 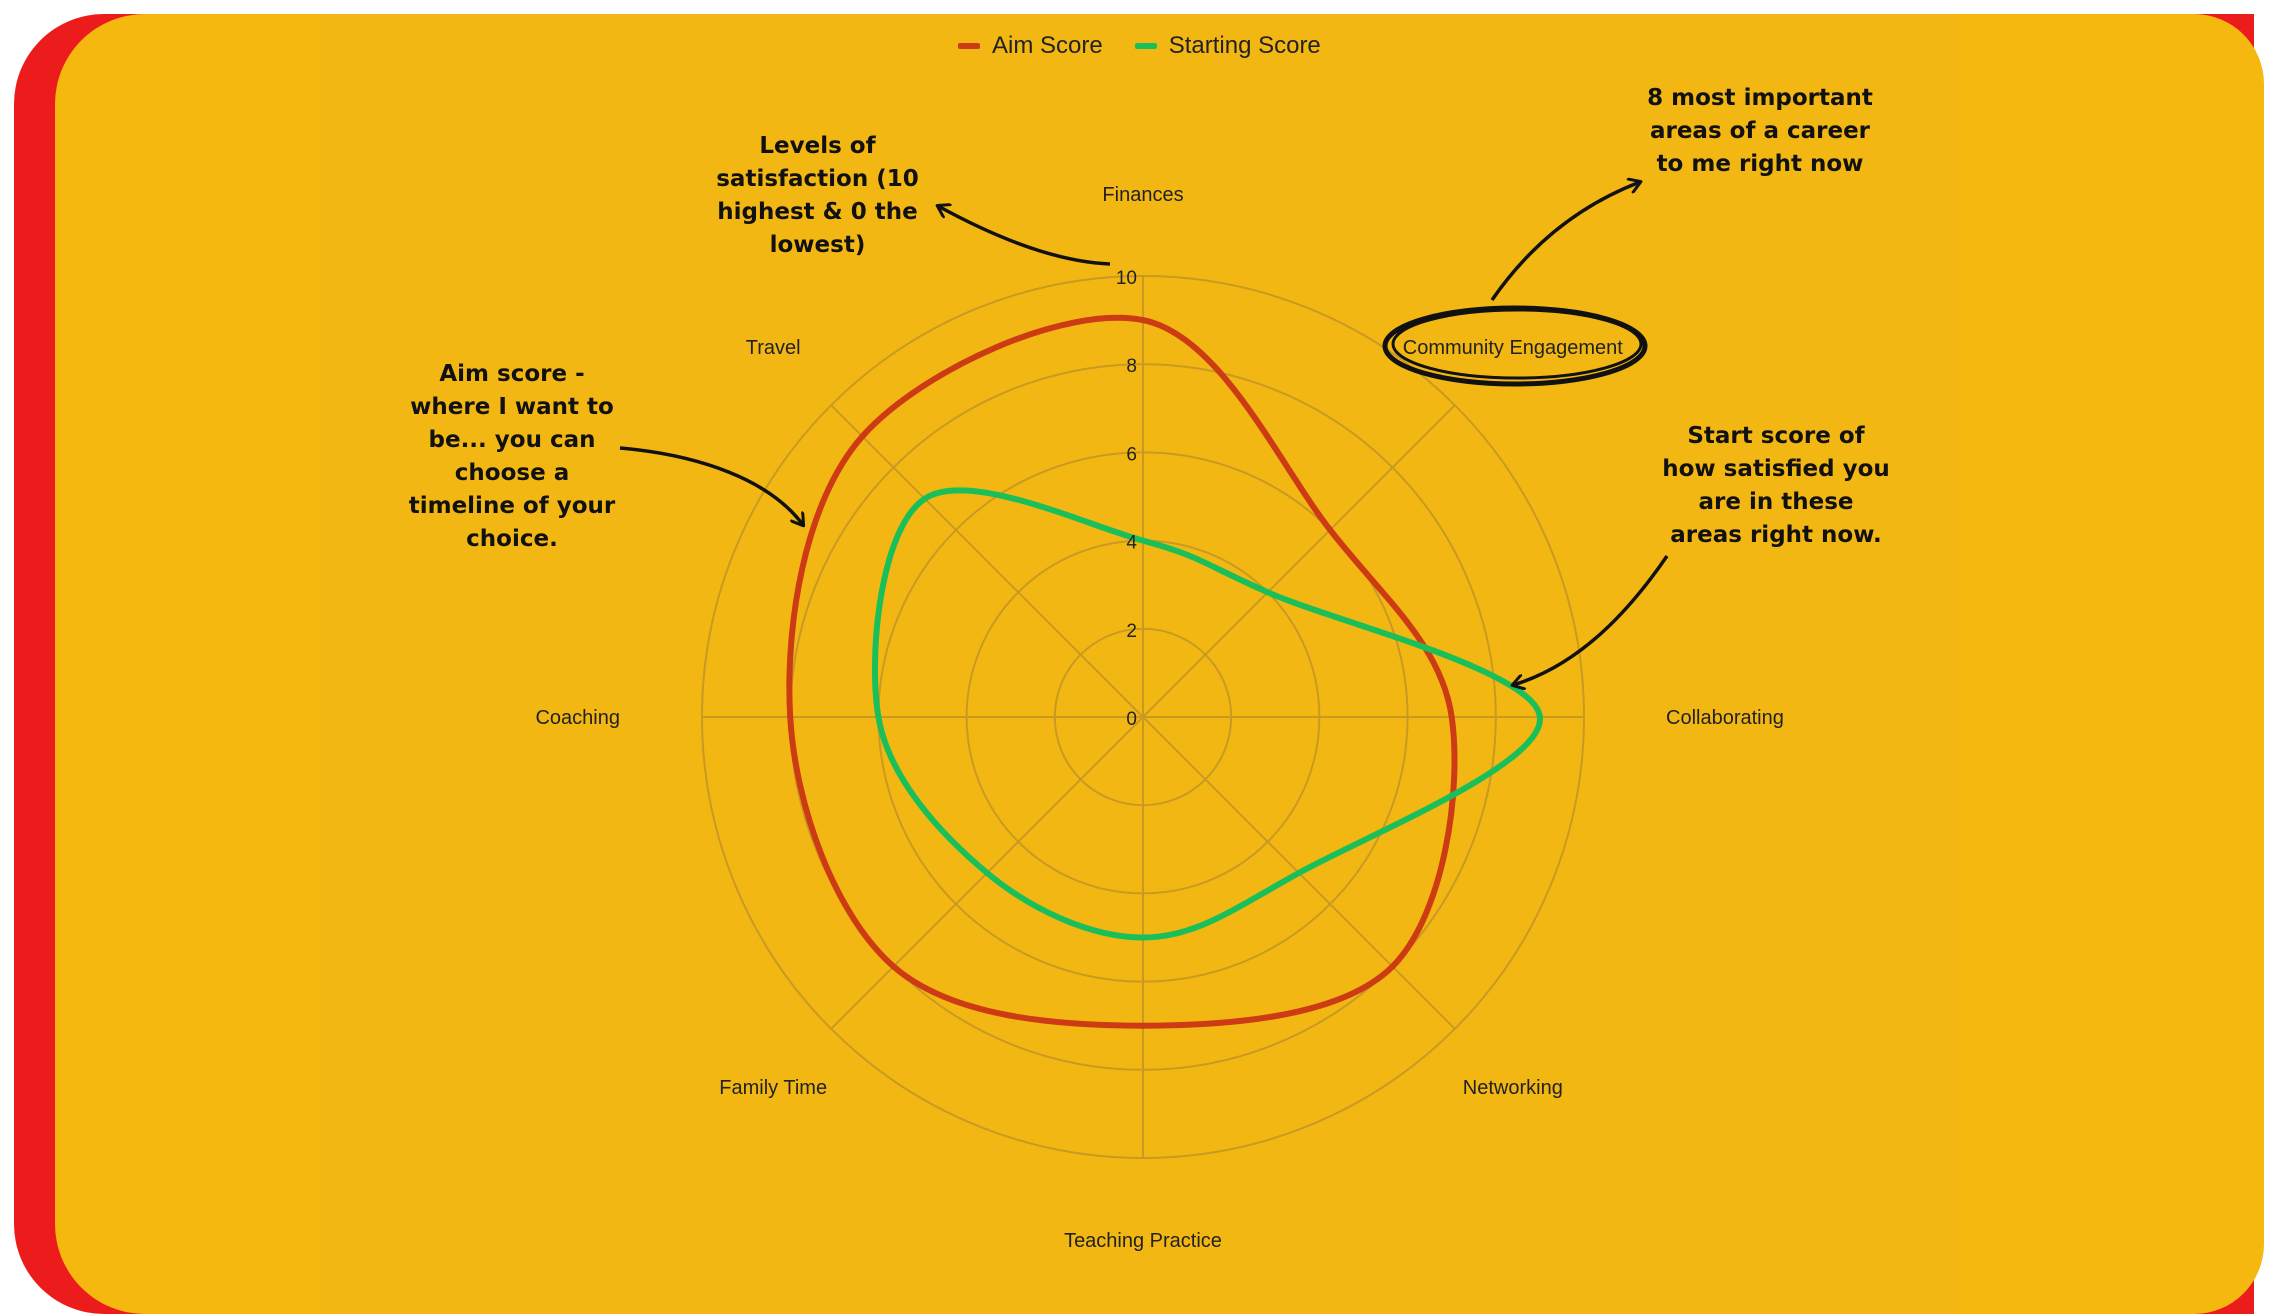 I want to click on tick-label: 4, so click(x=1131, y=543).